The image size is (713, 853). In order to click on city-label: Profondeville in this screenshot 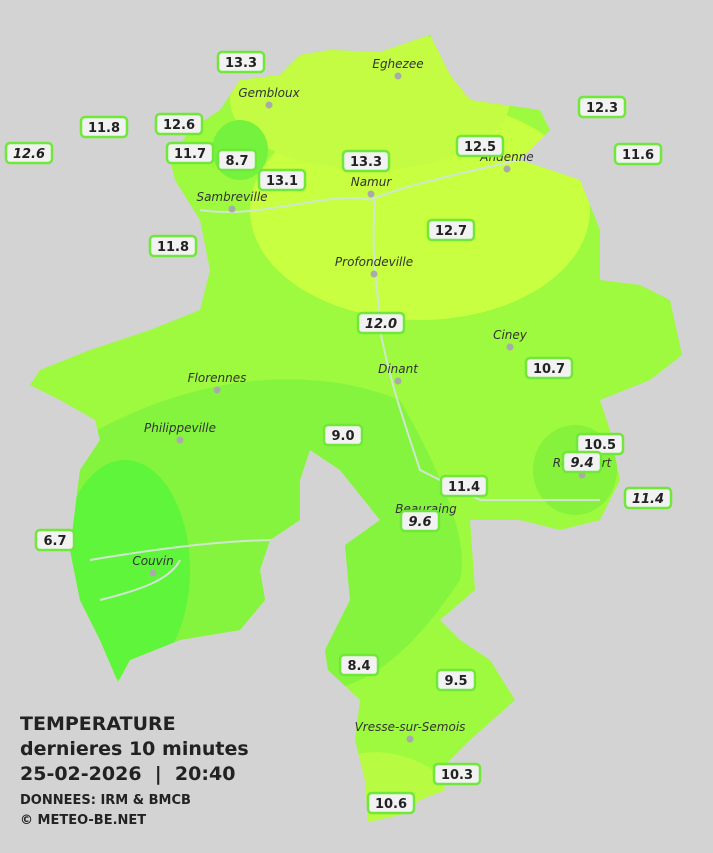, I will do `click(374, 262)`.